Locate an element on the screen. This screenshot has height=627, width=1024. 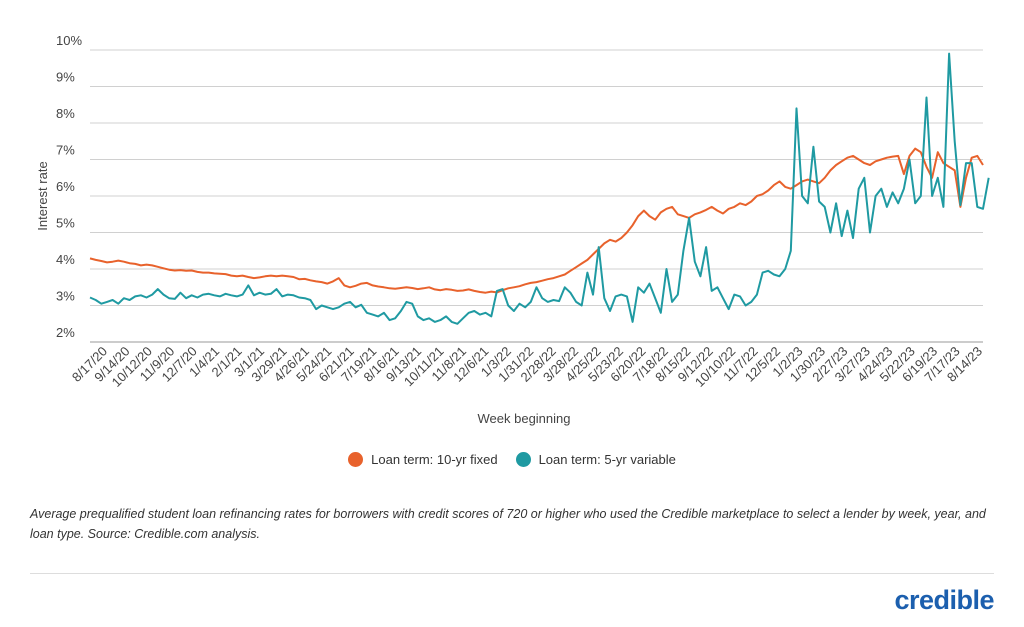
y-tick-label: 9% is located at coordinates (65, 77).